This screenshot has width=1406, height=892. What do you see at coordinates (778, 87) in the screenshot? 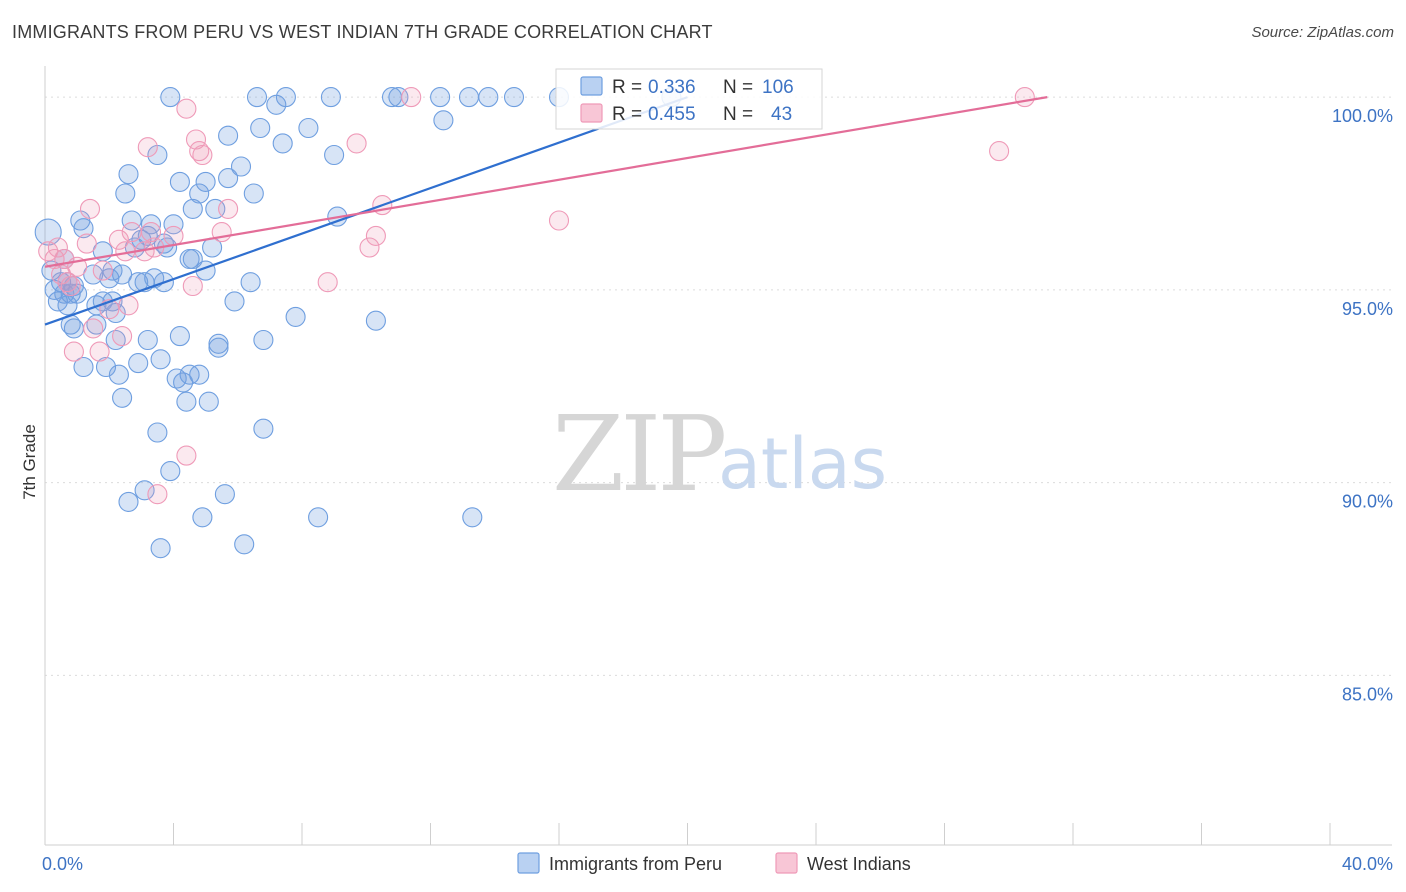
I see `stats-peru-n-value: 106` at bounding box center [778, 87].